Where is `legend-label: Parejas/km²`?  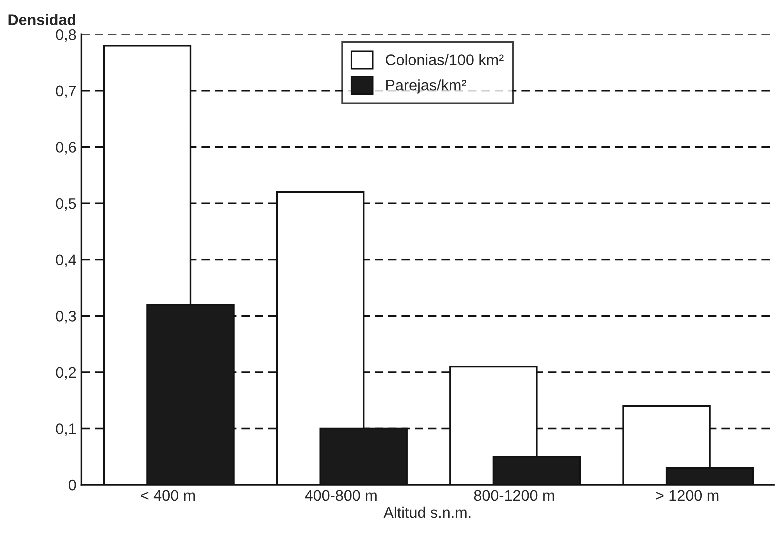
legend-label: Parejas/km² is located at coordinates (426, 87).